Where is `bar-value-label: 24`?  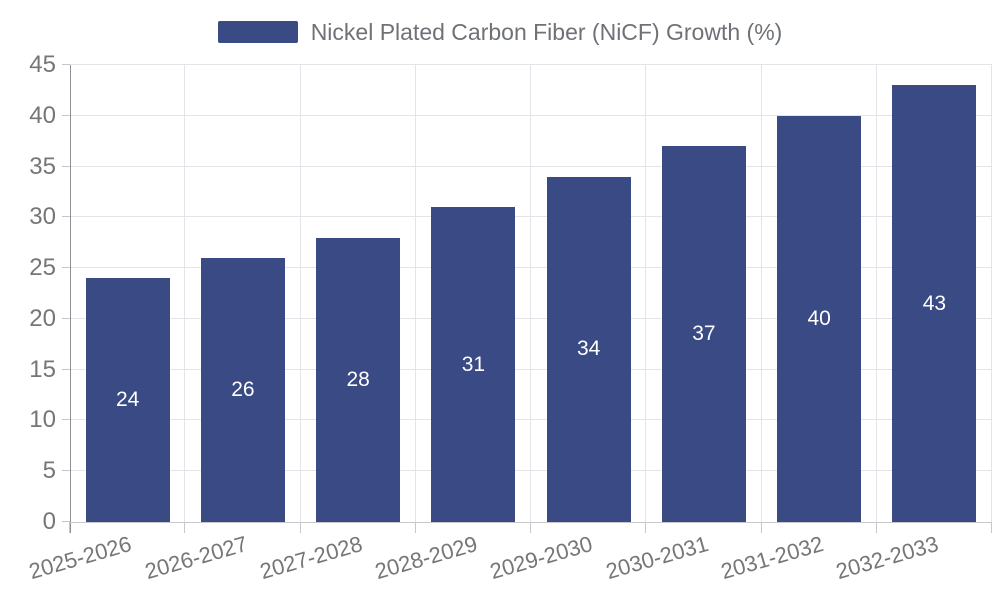 bar-value-label: 24 is located at coordinates (127, 400).